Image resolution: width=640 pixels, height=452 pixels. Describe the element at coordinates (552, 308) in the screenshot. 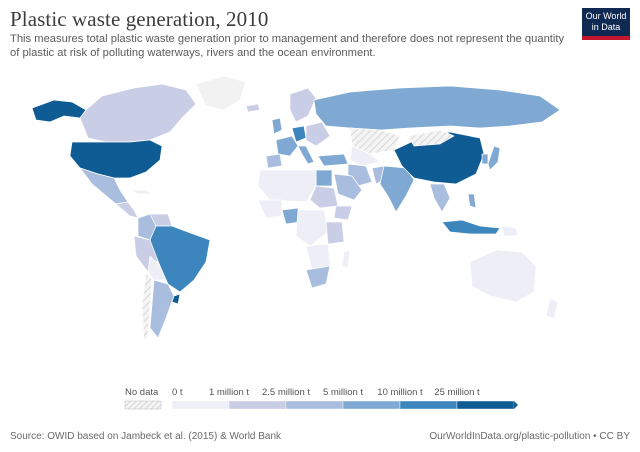

I see `country-new-zealand` at that location.